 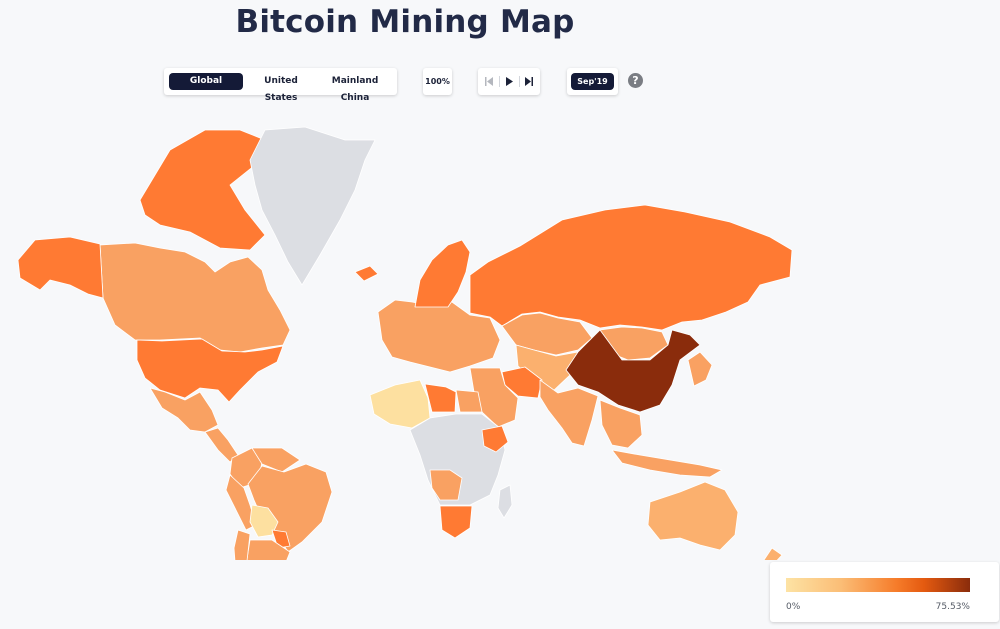 What do you see at coordinates (469, 401) in the screenshot?
I see `country-egypt` at bounding box center [469, 401].